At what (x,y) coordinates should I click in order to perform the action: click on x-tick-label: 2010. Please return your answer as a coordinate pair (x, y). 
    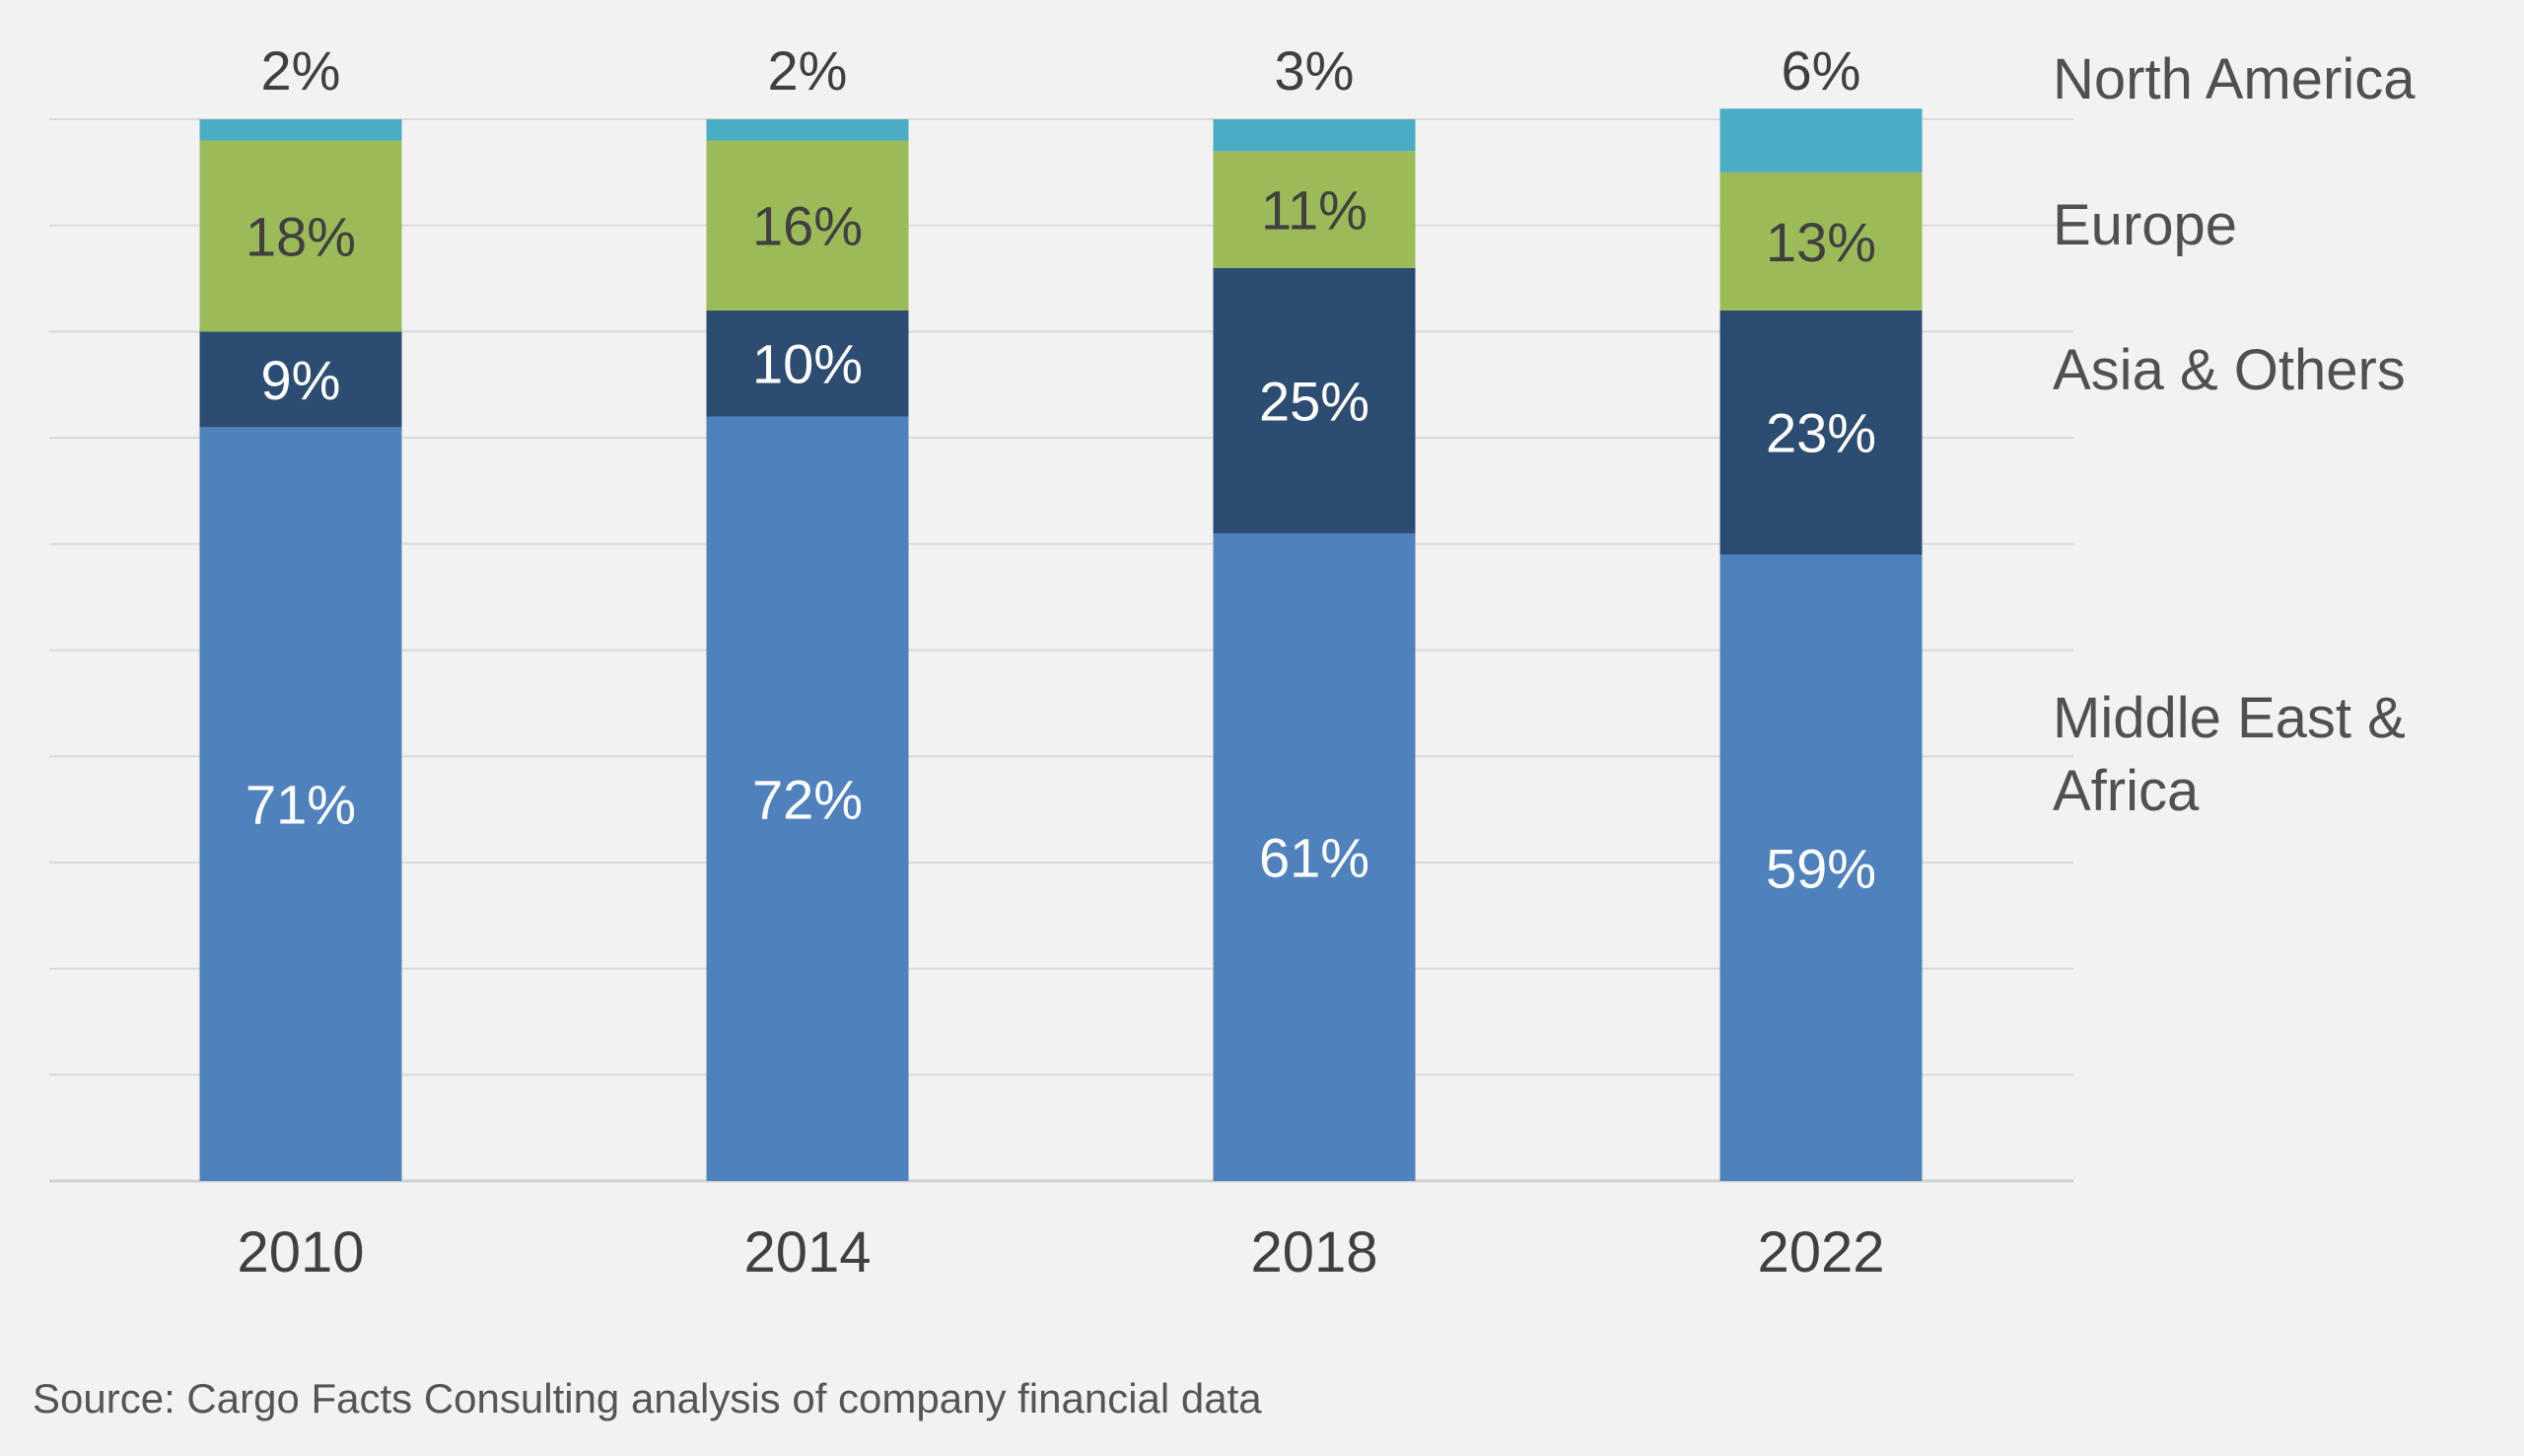
    Looking at the image, I should click on (301, 1252).